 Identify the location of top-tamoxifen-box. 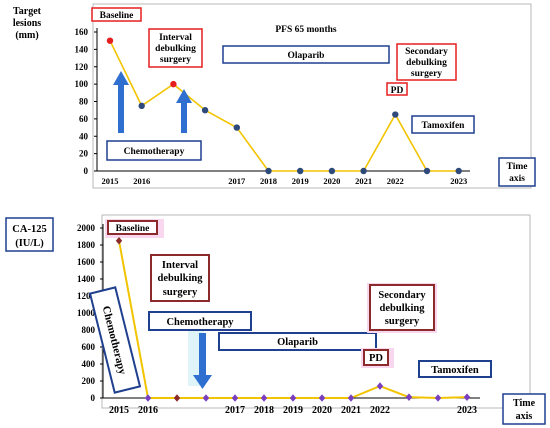
(443, 124).